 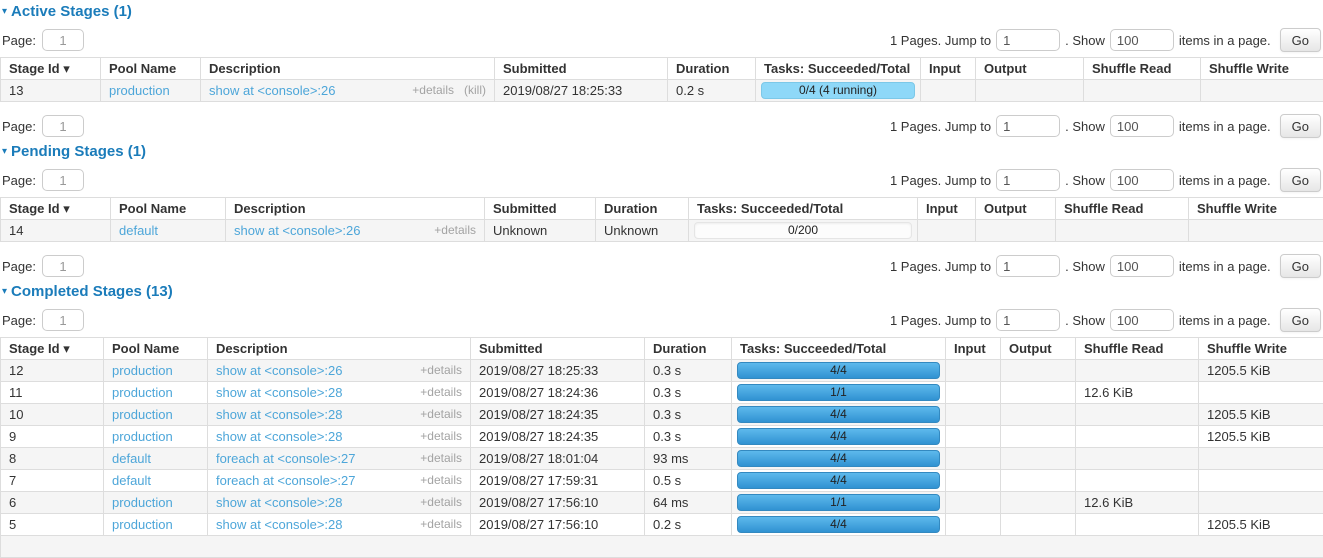 What do you see at coordinates (1123, 348) in the screenshot?
I see `column-header-label: Shuffle Read` at bounding box center [1123, 348].